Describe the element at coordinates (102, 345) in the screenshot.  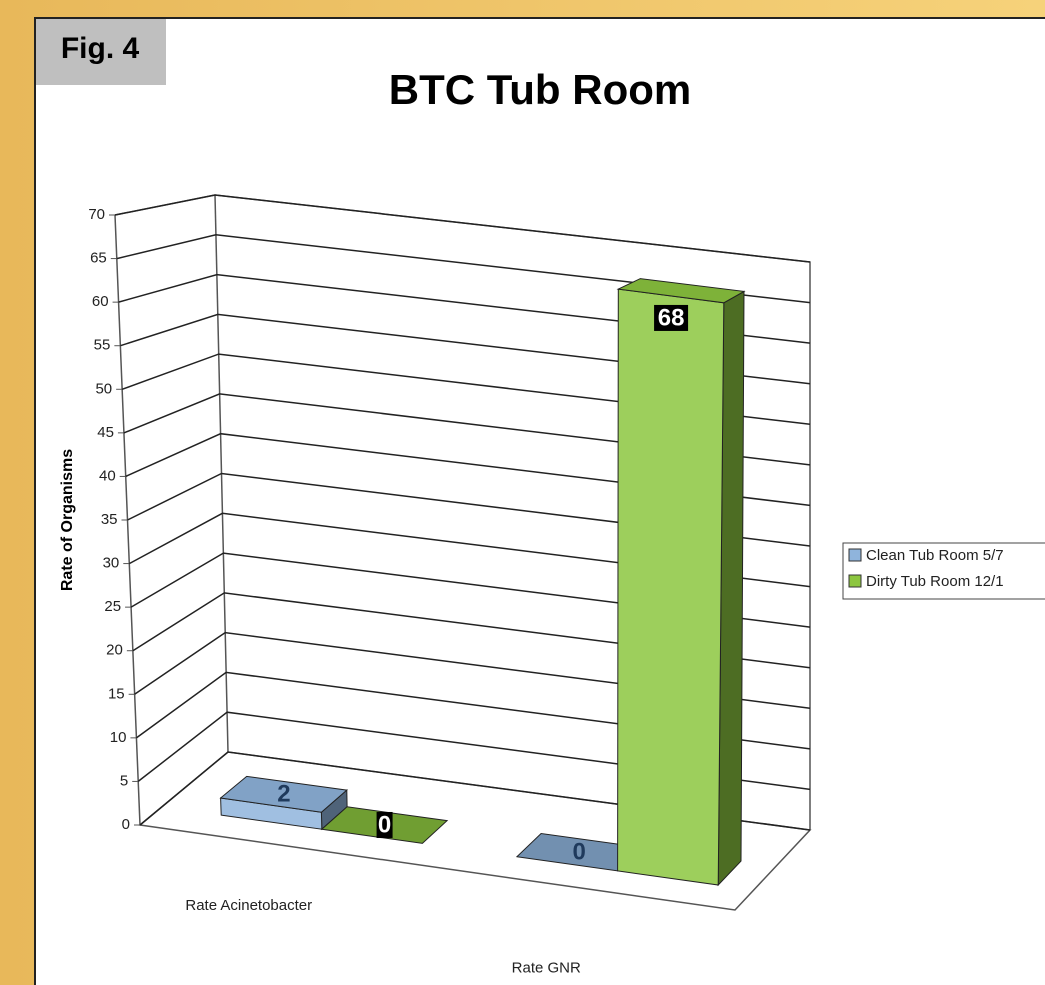
I see `y-tick-label: 55` at that location.